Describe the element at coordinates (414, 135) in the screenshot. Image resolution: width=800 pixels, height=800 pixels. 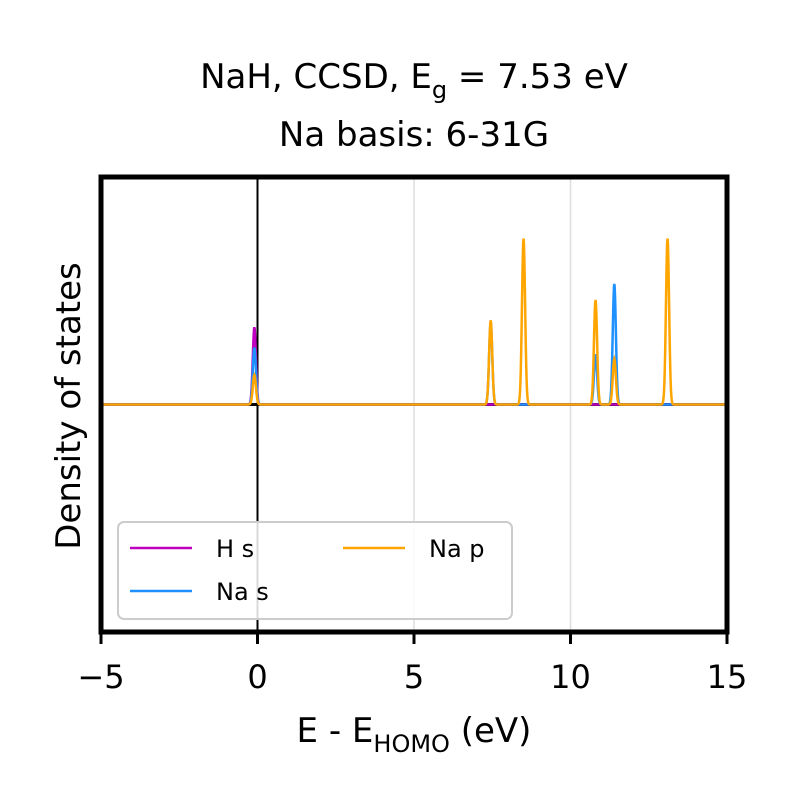
I see `chart-subtitle: Na basis: 6-31G` at that location.